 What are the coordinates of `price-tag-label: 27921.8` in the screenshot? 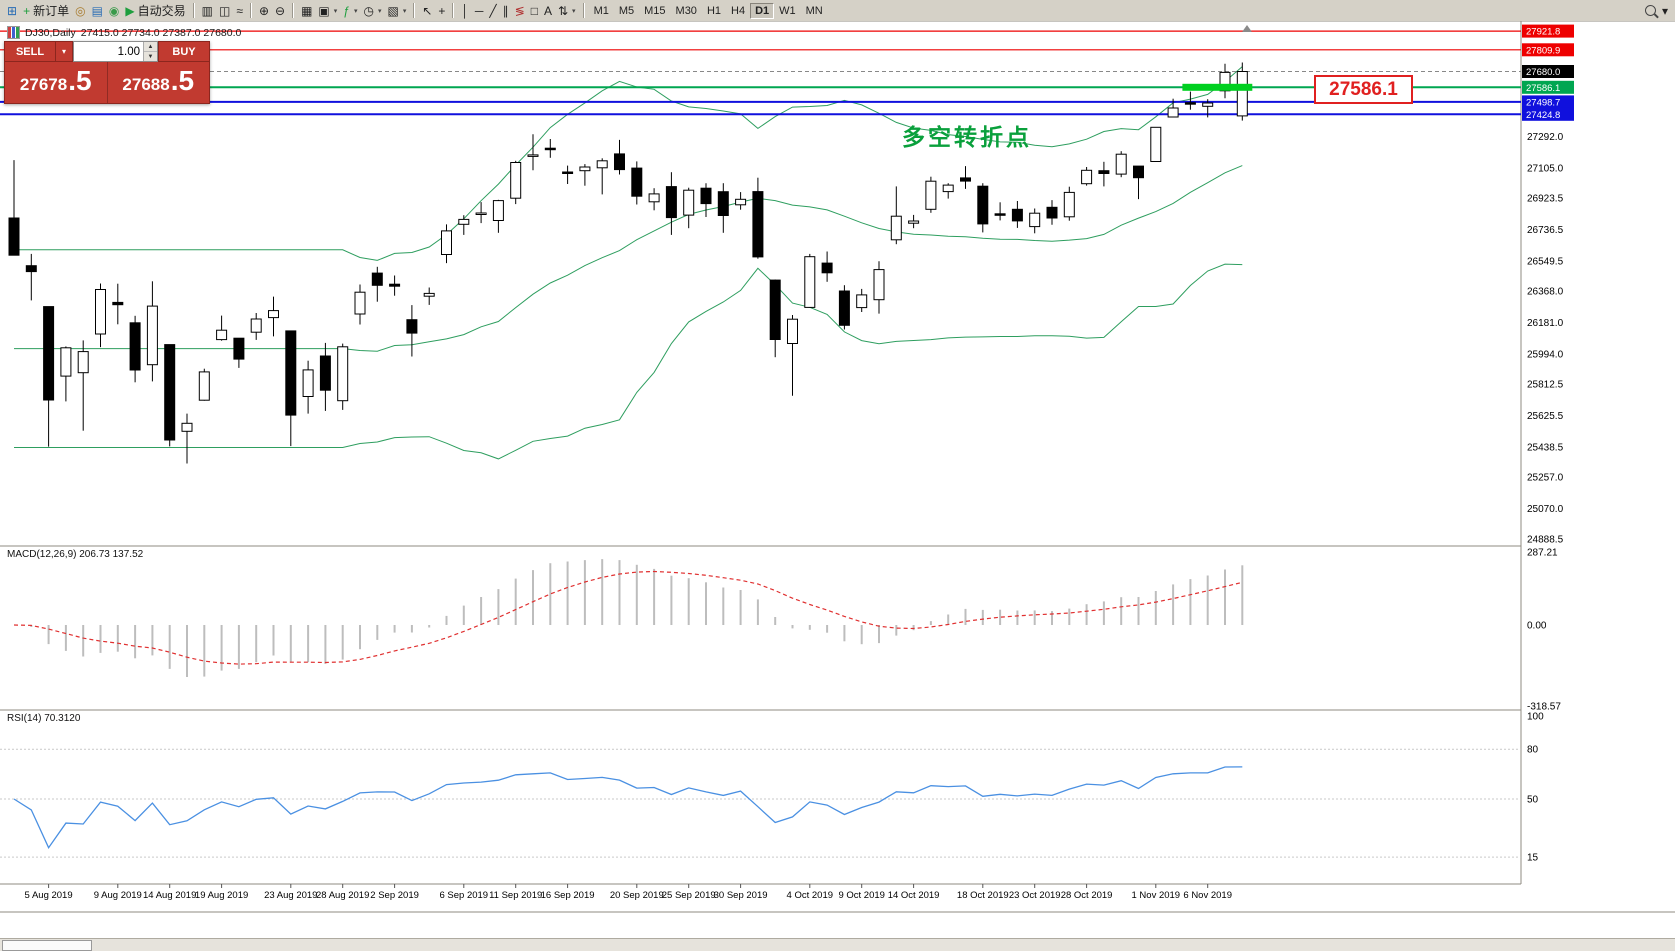 It's located at (1543, 32).